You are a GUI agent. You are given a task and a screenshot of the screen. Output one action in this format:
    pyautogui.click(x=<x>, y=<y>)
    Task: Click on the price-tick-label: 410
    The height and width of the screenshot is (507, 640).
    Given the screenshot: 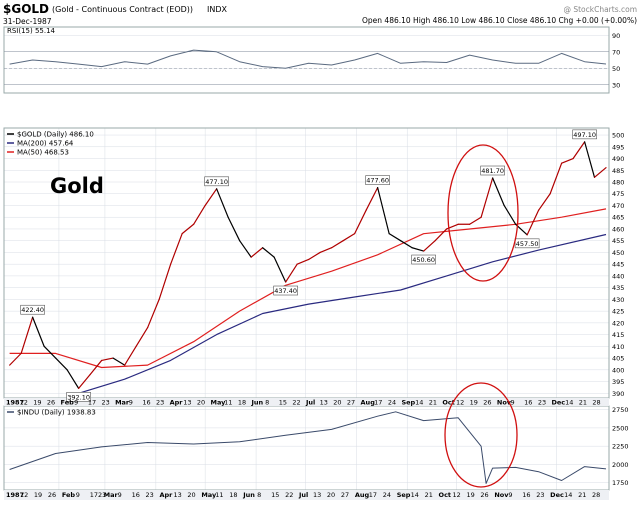 What is the action you would take?
    pyautogui.click(x=618, y=347)
    